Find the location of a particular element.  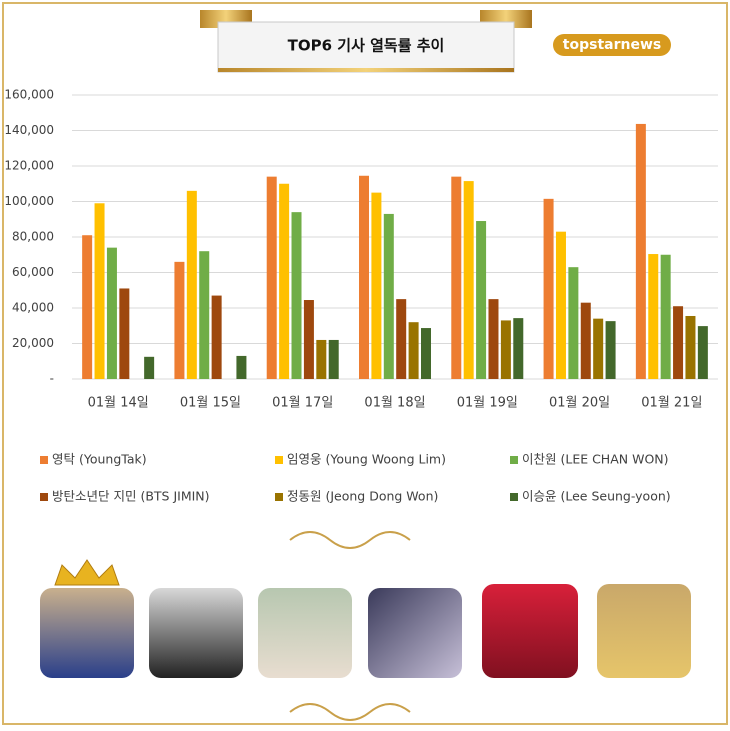

brand-logo: topstarnews is located at coordinates (612, 45).